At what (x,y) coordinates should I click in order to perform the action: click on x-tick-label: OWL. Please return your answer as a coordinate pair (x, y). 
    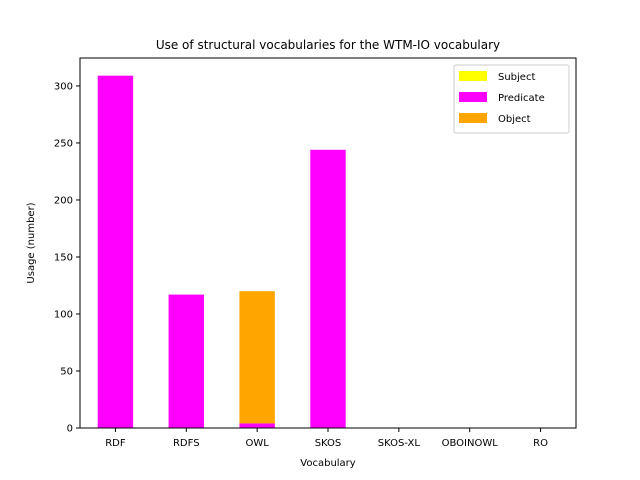
    Looking at the image, I should click on (257, 443).